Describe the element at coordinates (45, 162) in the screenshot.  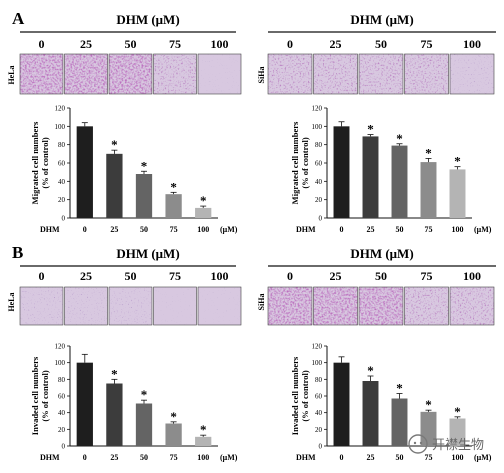
I see `y-axis-label-unit-a-hela: (% of control)` at that location.